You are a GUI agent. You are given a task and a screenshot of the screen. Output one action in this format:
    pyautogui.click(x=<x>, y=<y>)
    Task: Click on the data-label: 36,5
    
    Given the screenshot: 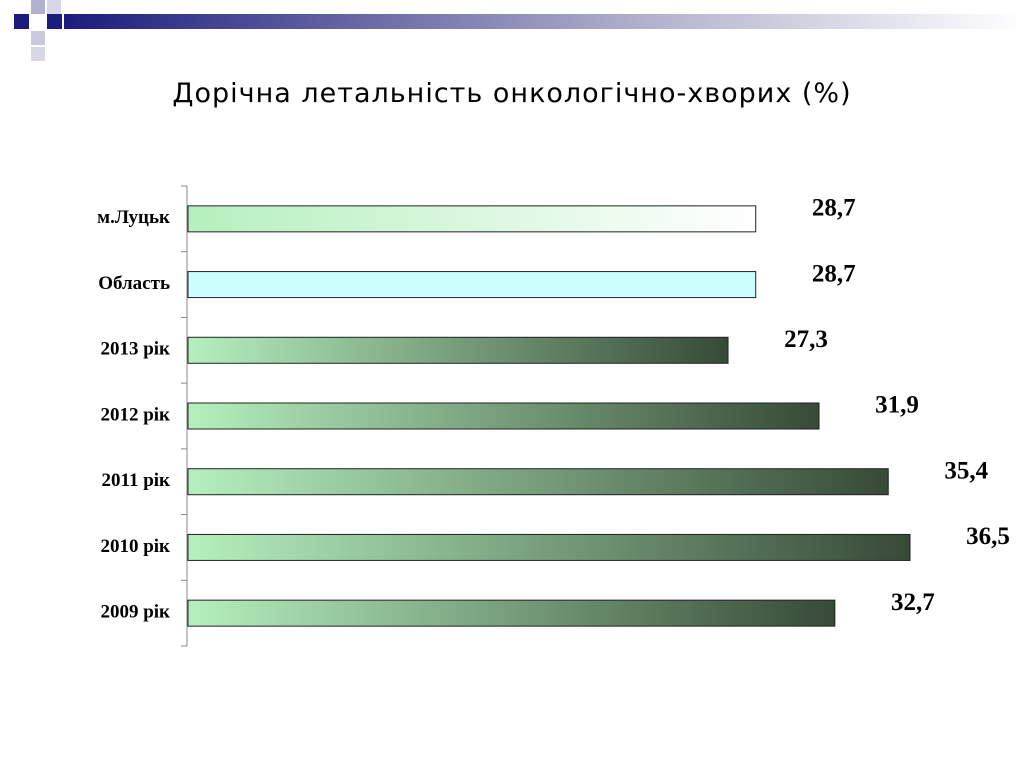 What is the action you would take?
    pyautogui.click(x=988, y=536)
    